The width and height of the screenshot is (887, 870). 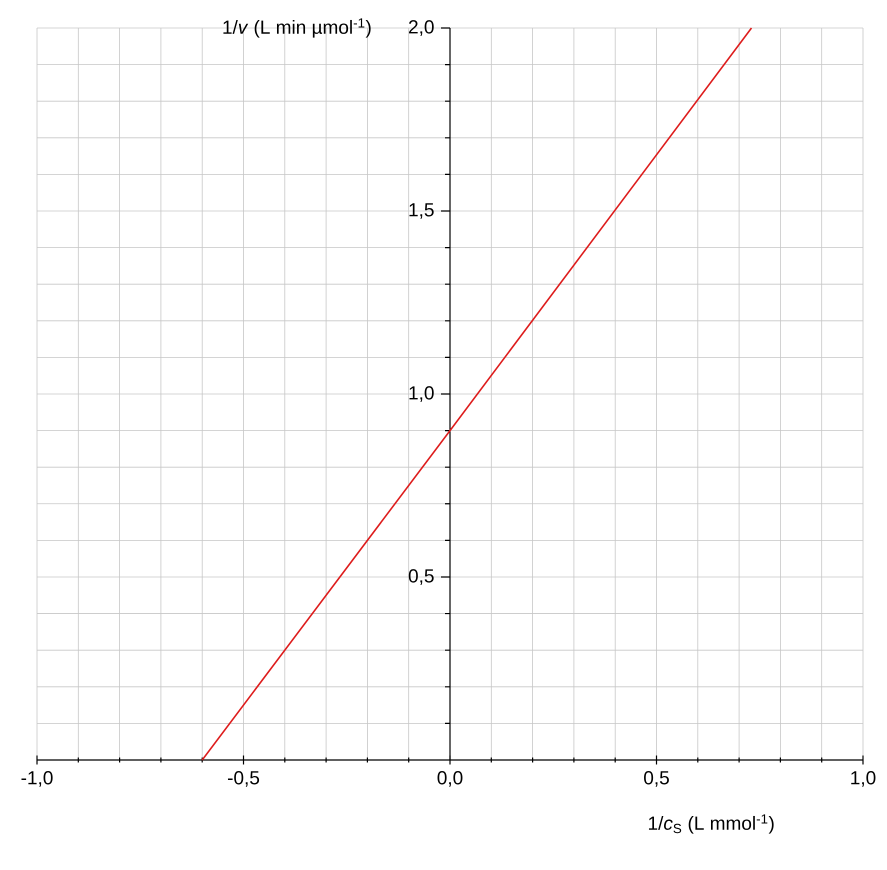 What do you see at coordinates (297, 28) in the screenshot?
I see `y-axis-title: 1/v (L min µmol$^{-1}$)` at bounding box center [297, 28].